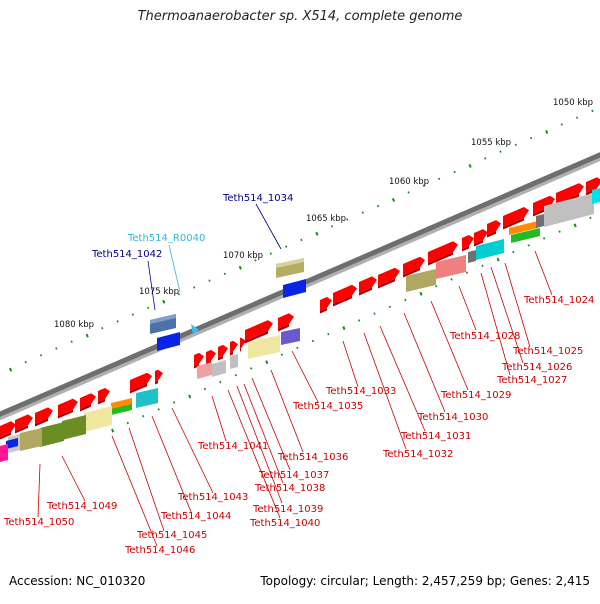 The width and height of the screenshot is (600, 604). I want to click on locus-label: Teth514_1026, so click(536, 367).